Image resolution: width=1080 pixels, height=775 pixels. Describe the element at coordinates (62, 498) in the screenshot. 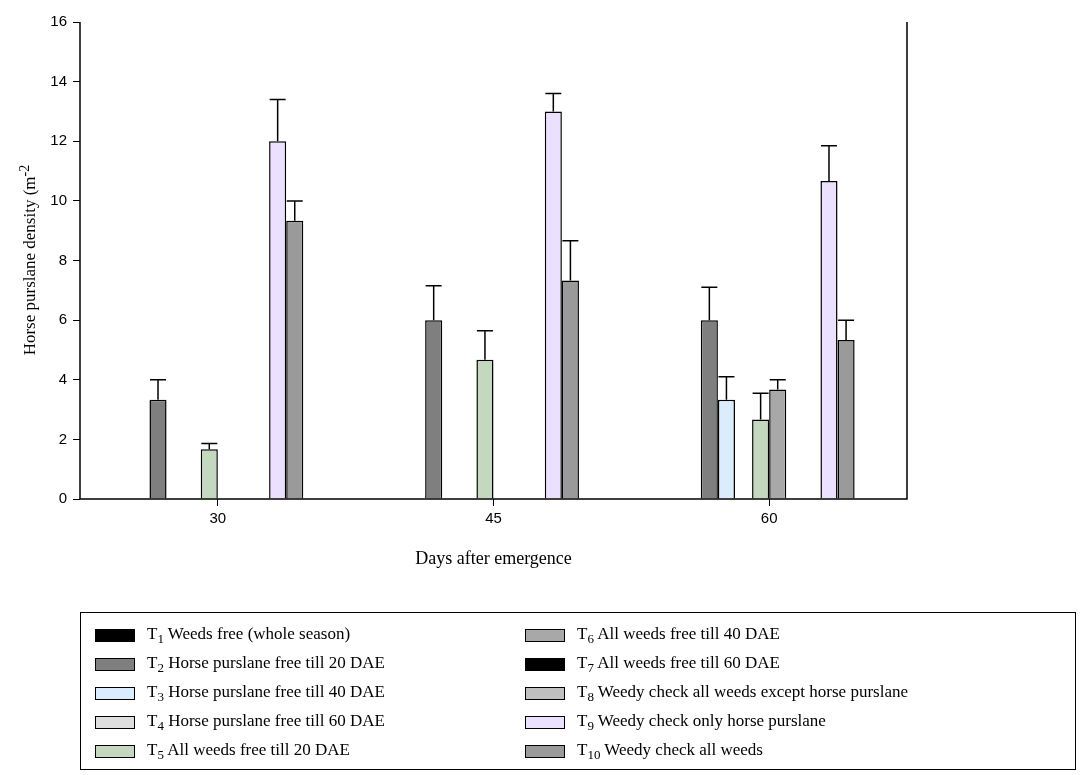

I see `y-tick-label: 0` at that location.